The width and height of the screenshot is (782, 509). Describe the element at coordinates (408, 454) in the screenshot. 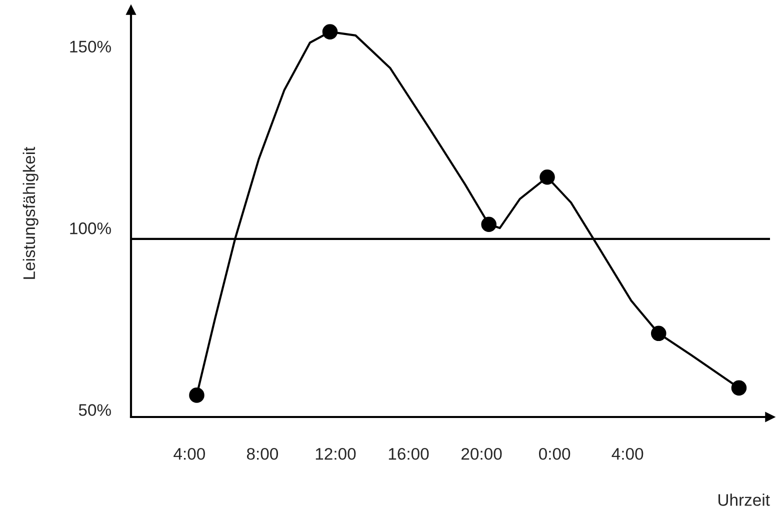

I see `x-tick-label: 16:00` at that location.